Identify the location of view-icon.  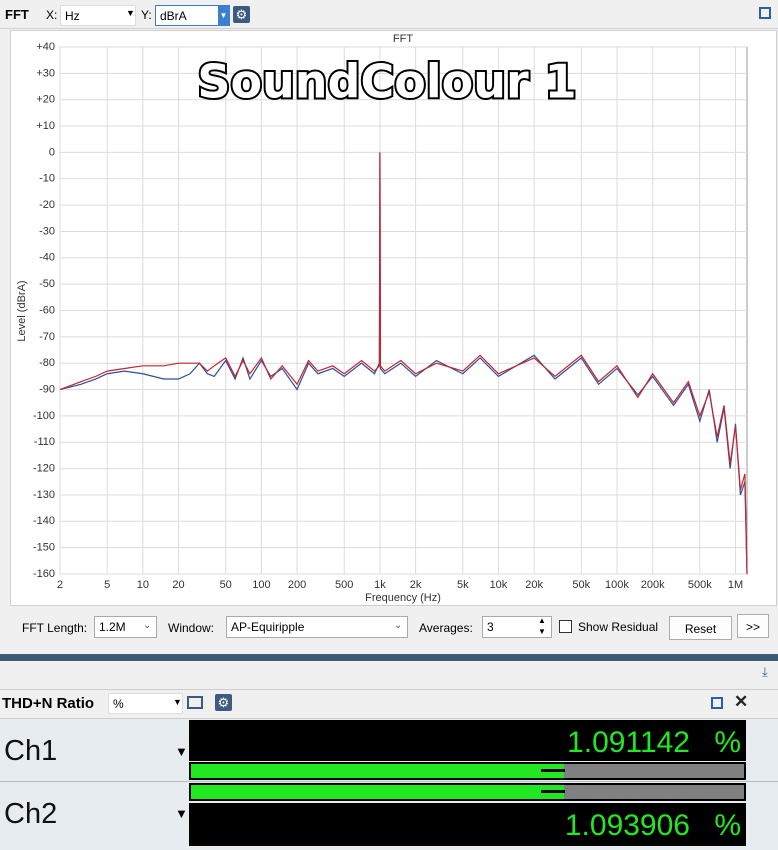
(195, 702).